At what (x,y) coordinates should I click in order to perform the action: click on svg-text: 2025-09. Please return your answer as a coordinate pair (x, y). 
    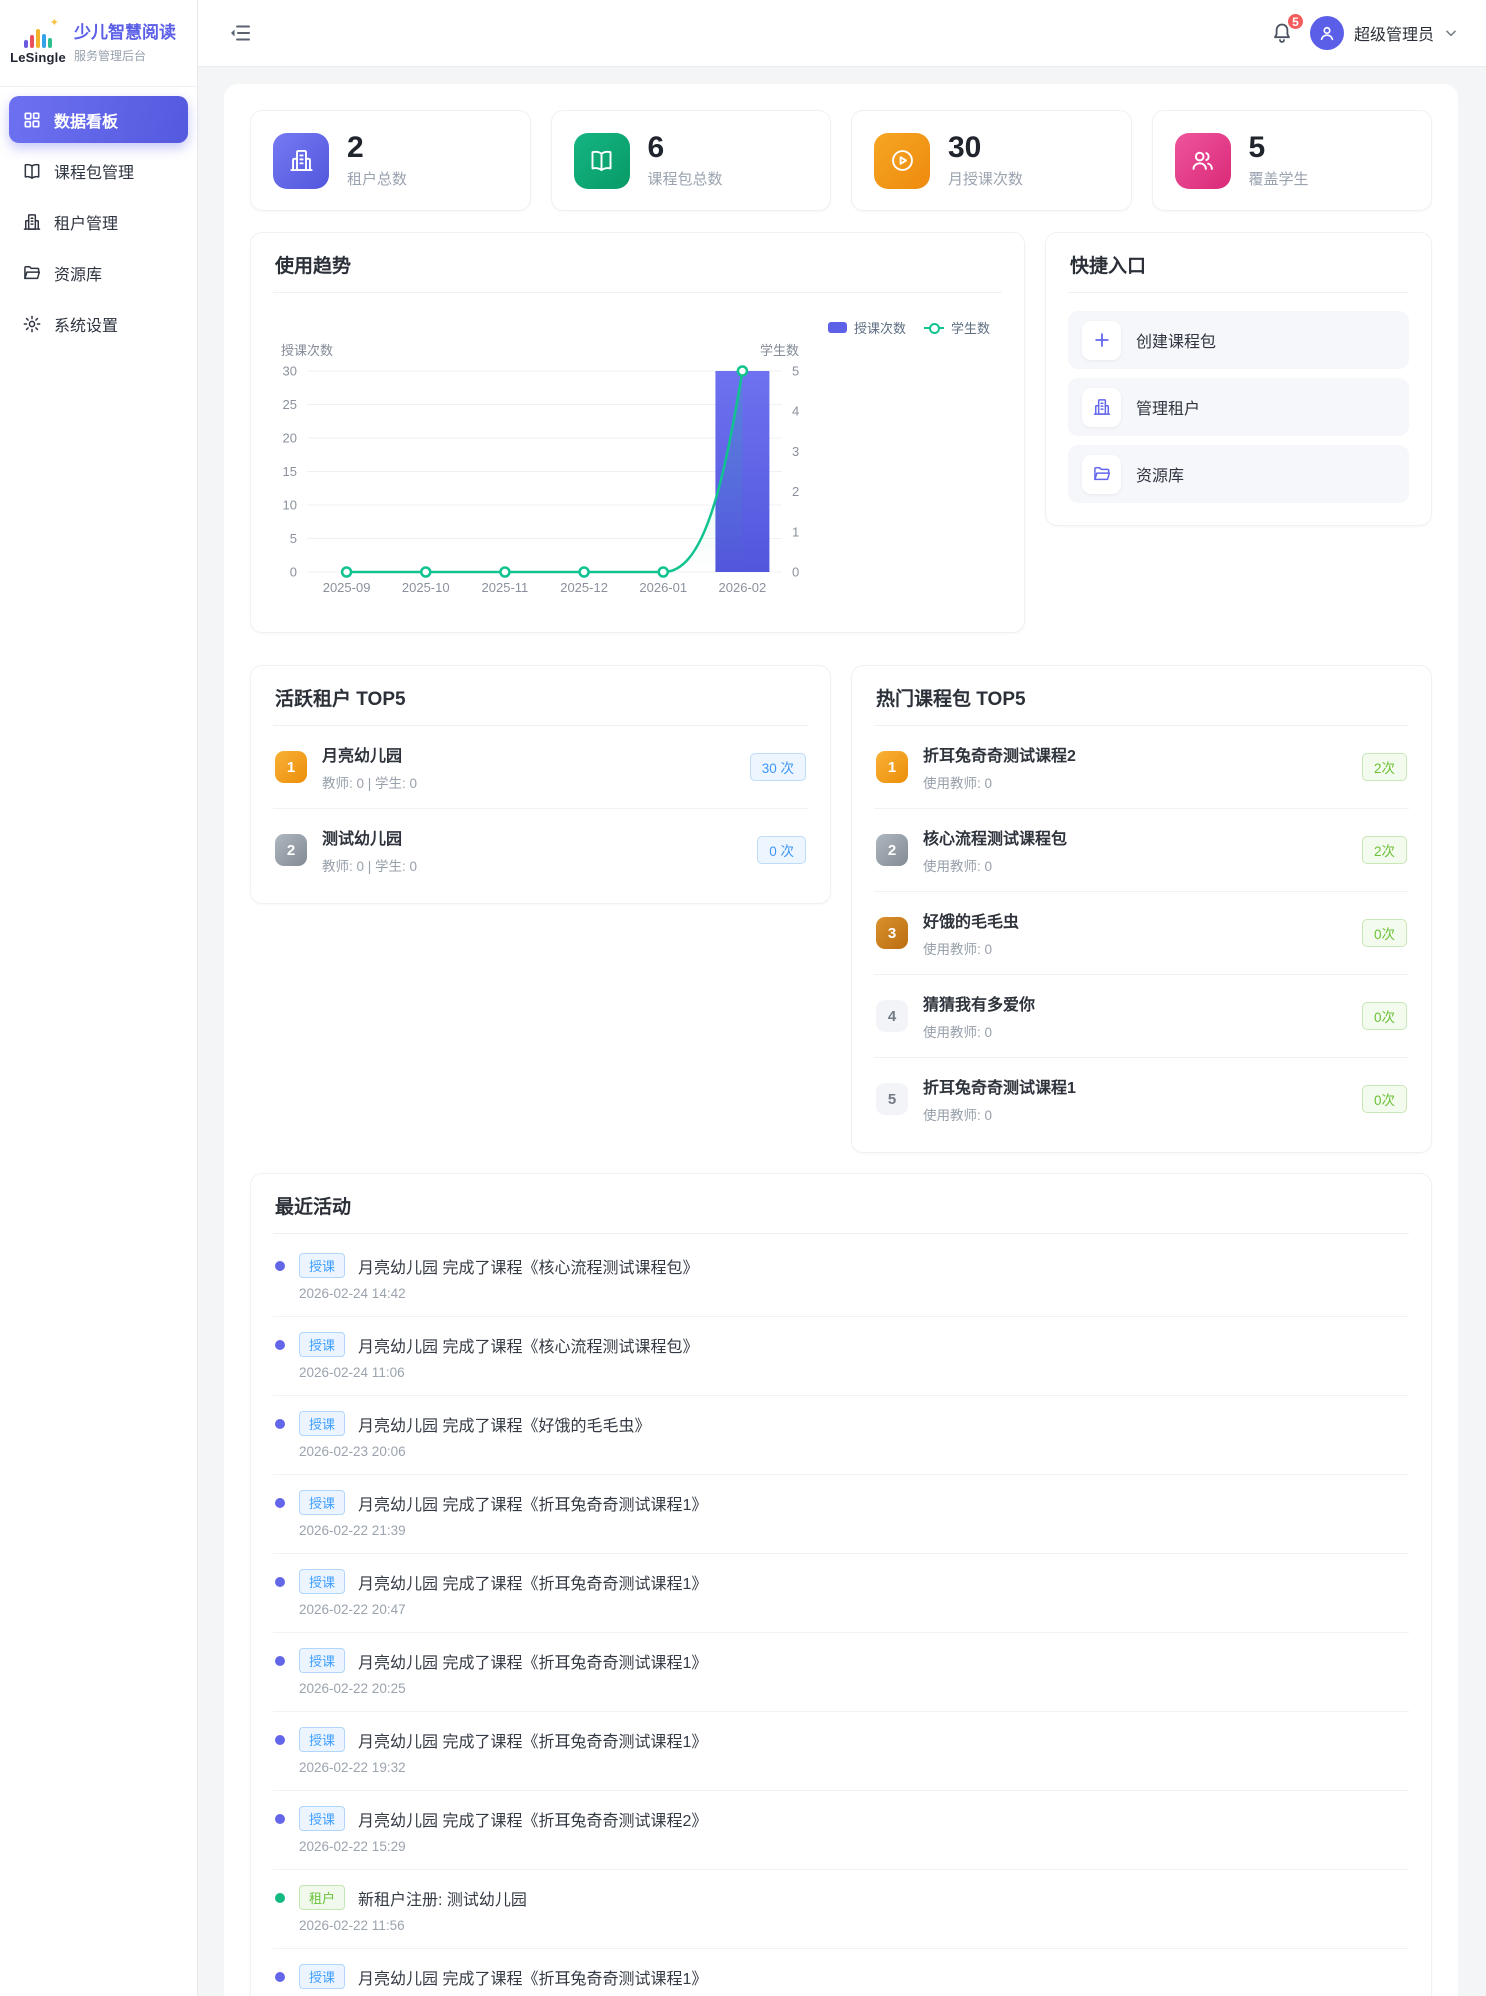
    Looking at the image, I should click on (347, 587).